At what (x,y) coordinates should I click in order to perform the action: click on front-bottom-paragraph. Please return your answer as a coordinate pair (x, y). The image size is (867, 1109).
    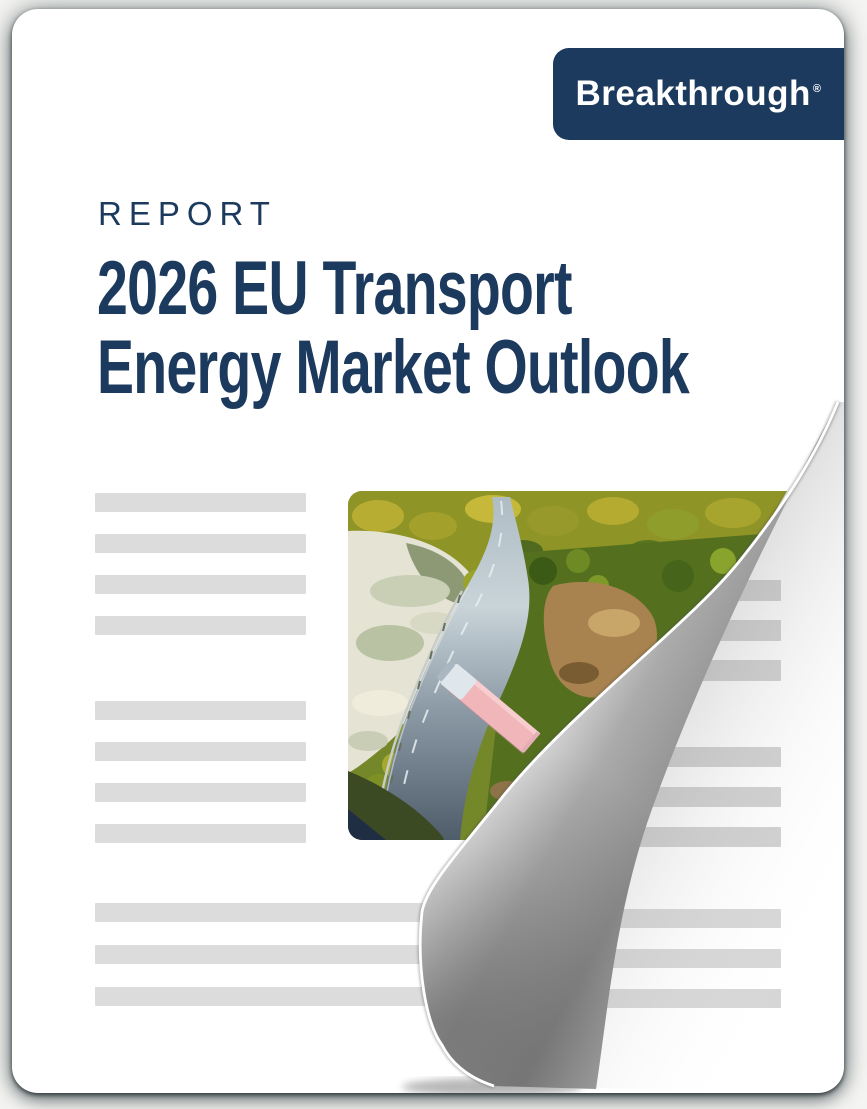
    Looking at the image, I should click on (270, 954).